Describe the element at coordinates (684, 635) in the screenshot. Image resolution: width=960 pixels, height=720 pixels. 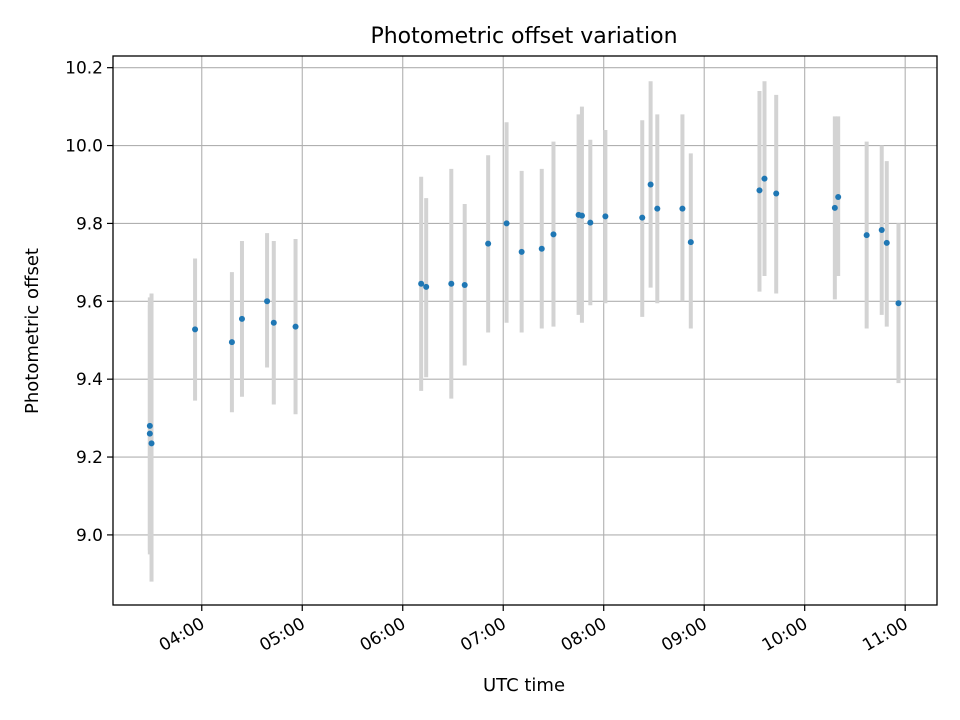
I see `x-tick-label: 09:00` at that location.